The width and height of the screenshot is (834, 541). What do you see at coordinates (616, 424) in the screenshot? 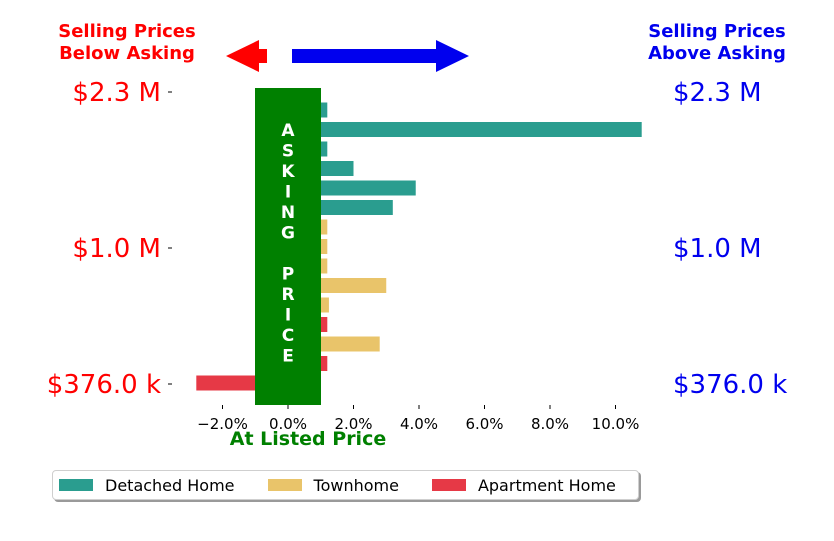
I see `x-tick-label: 10.0%` at bounding box center [616, 424].